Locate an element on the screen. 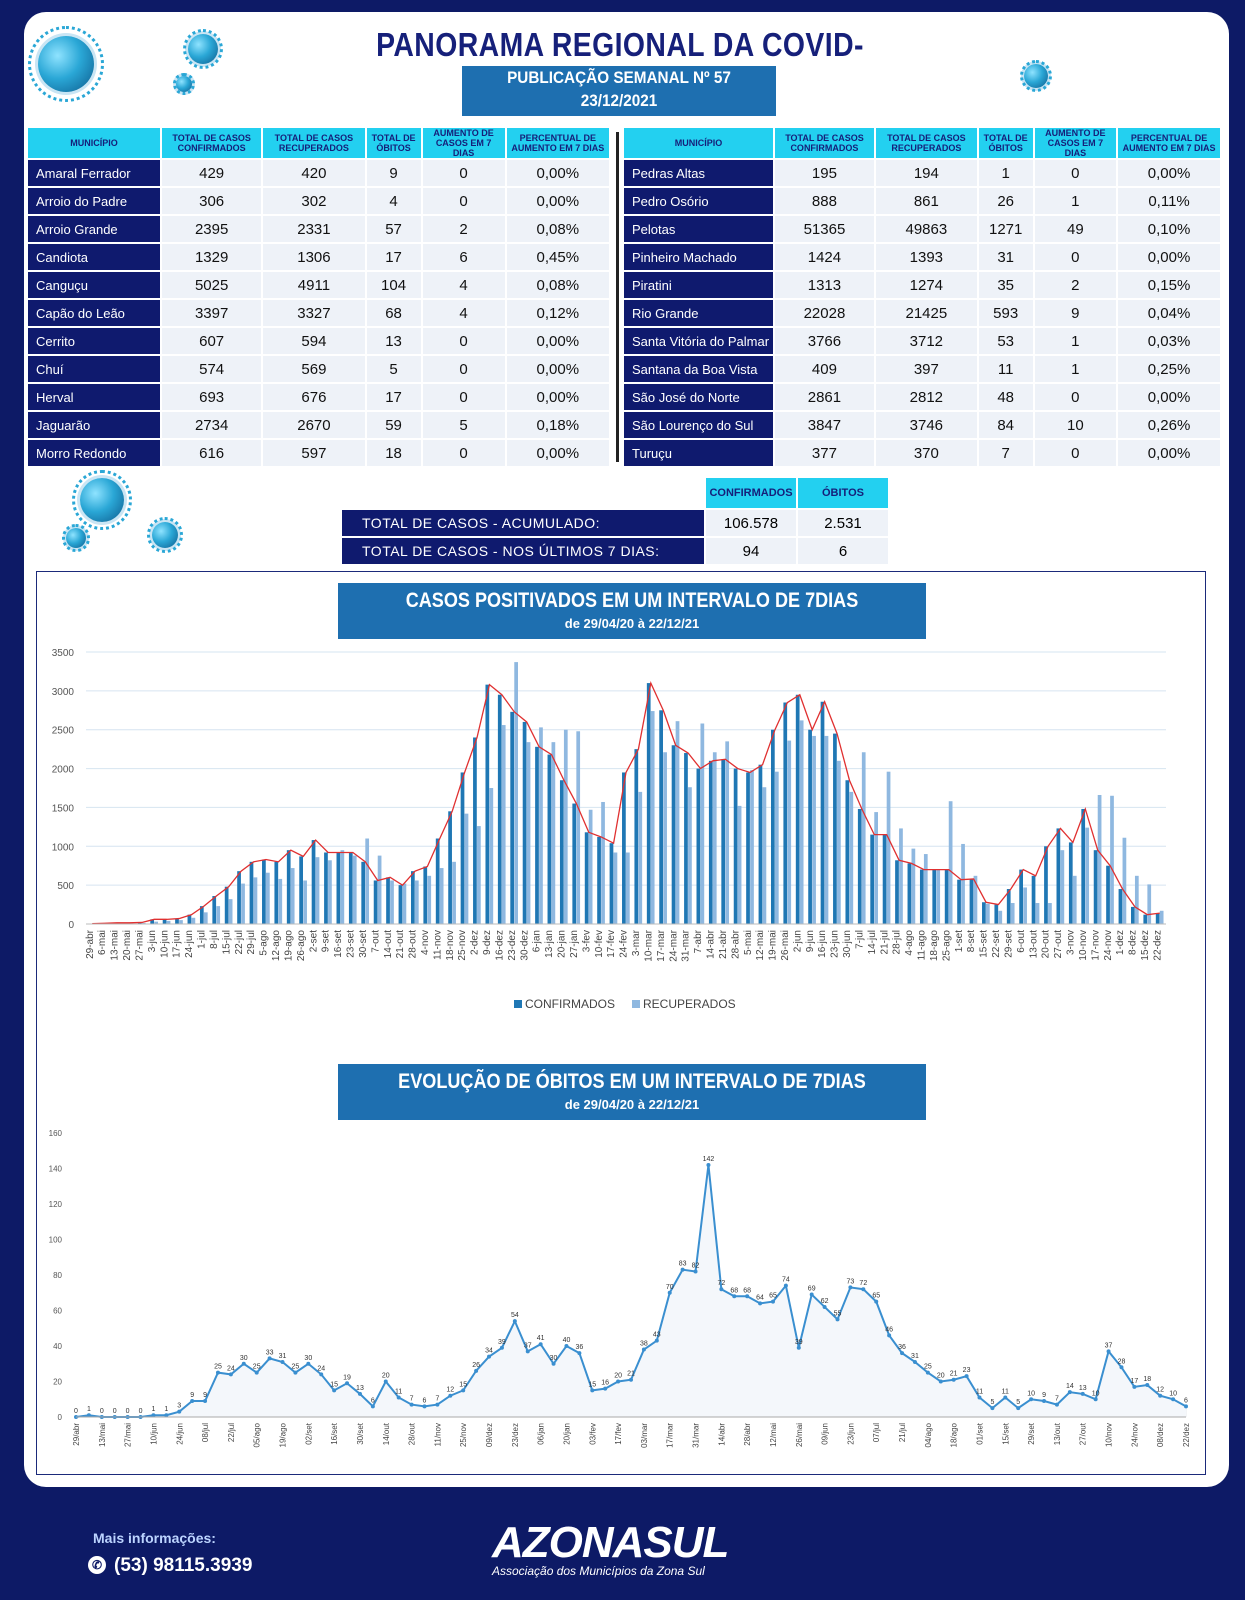 The image size is (1245, 1600). table-cell: 6 is located at coordinates (463, 257).